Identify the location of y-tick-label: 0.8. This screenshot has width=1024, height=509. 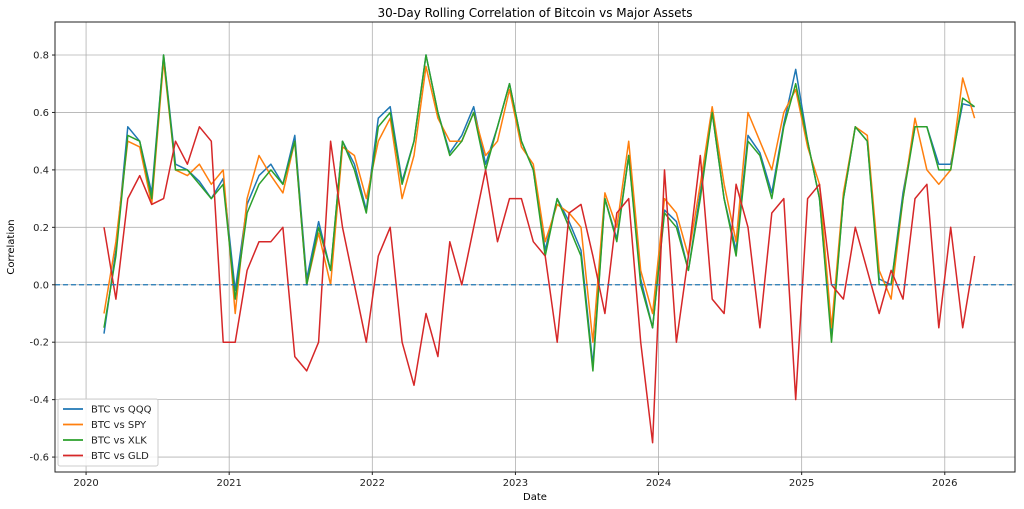
(41, 56).